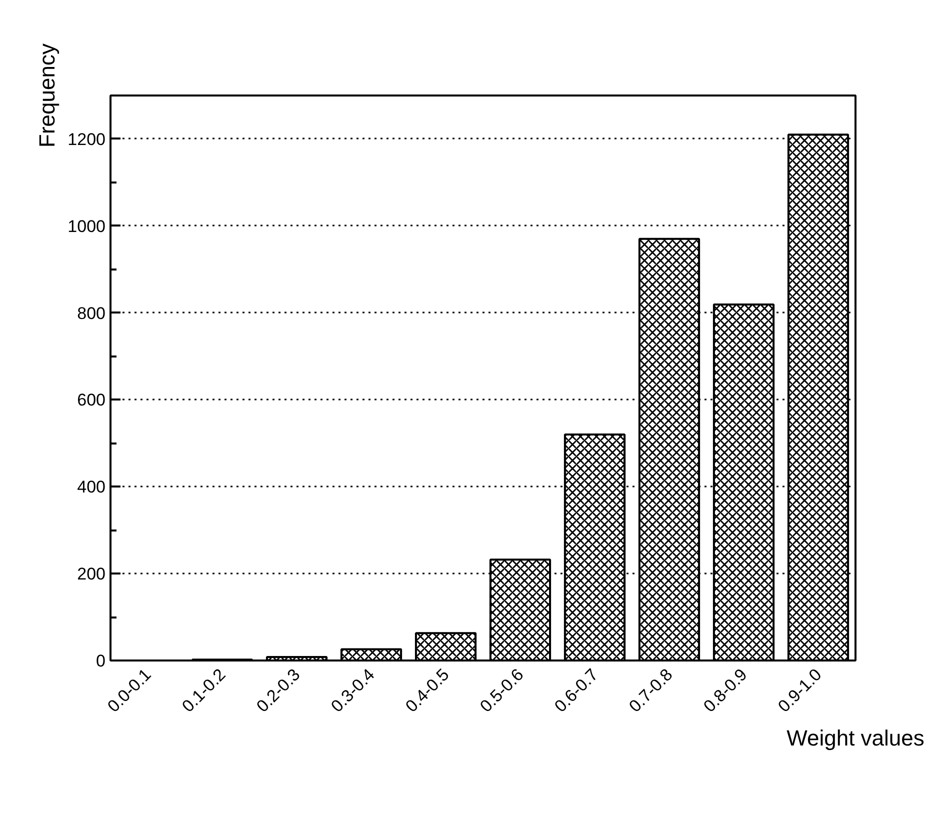 Image resolution: width=952 pixels, height=824 pixels. I want to click on y-tick-label: 1200, so click(87, 139).